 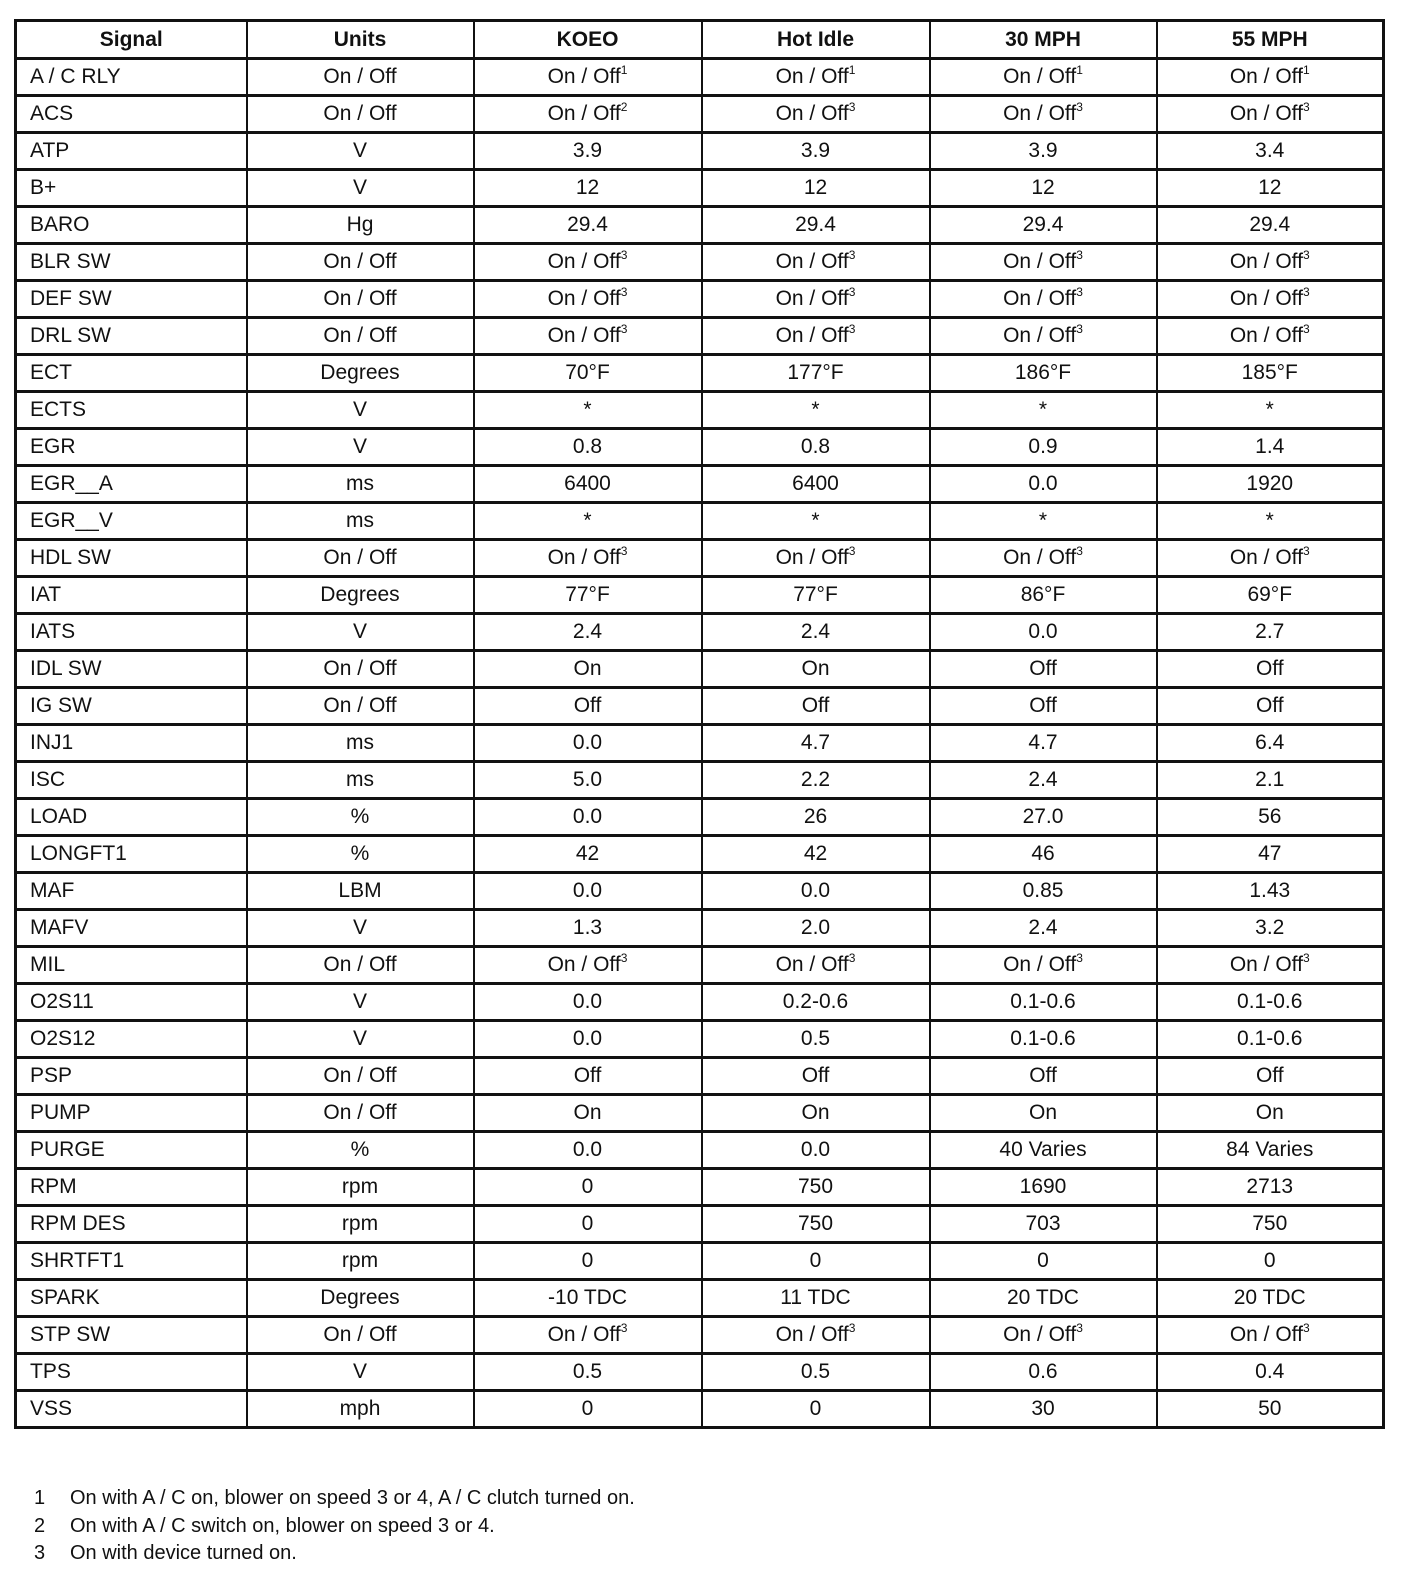 I want to click on cell-koeo: 2.4, so click(x=587, y=632).